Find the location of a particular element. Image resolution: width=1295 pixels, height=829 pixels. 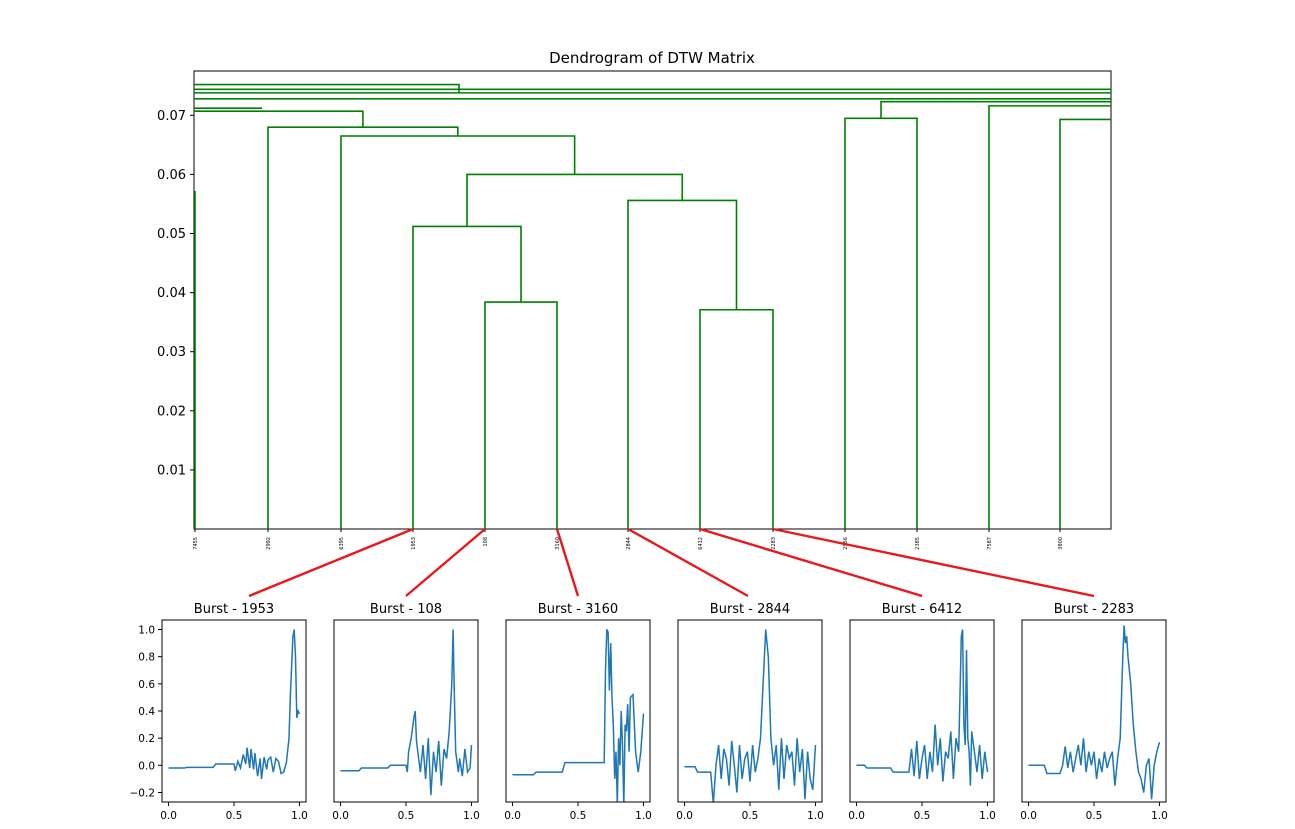

burst-ytick-label: 1.0 is located at coordinates (146, 631).